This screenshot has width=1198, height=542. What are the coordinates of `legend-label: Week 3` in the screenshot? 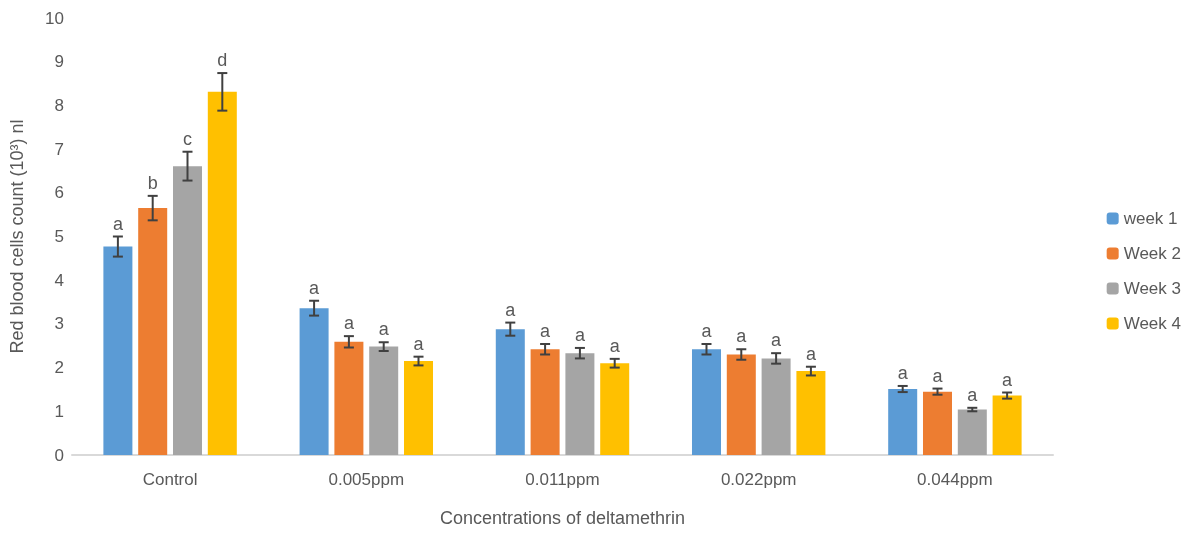 It's located at (1152, 288).